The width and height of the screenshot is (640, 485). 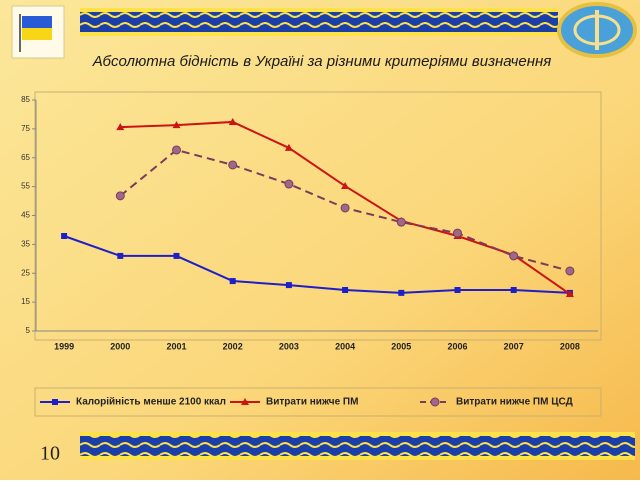 What do you see at coordinates (319, 22) in the screenshot?
I see `top-band` at bounding box center [319, 22].